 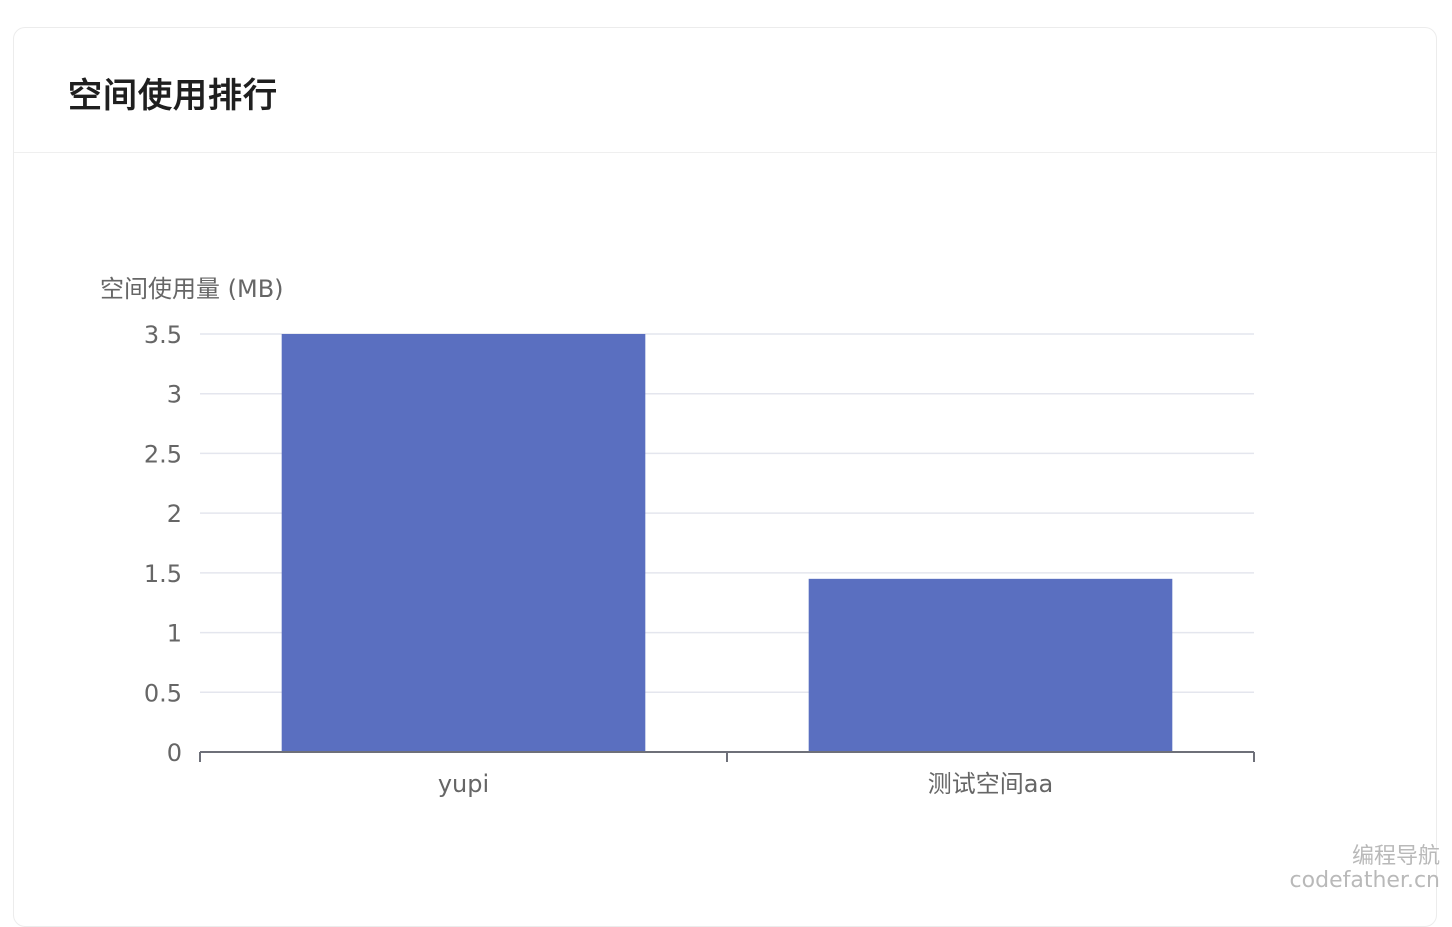 I want to click on y-tick-label: 2.5, so click(x=163, y=454).